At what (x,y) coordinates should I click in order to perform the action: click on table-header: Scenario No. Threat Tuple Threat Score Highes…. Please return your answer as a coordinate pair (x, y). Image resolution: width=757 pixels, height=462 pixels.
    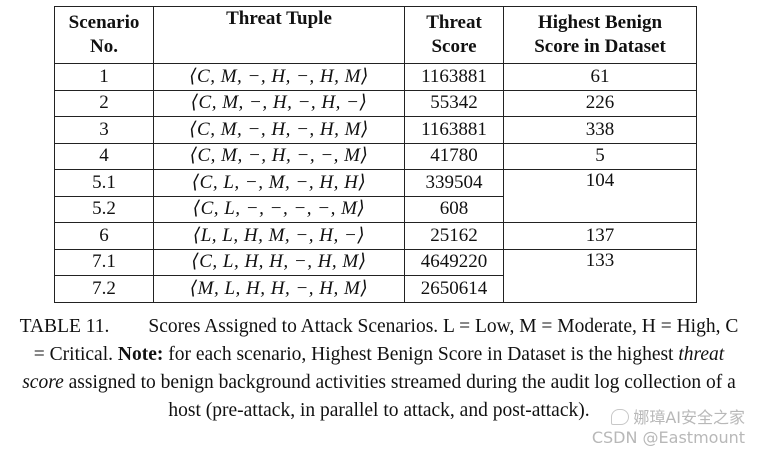
    Looking at the image, I should click on (375, 35).